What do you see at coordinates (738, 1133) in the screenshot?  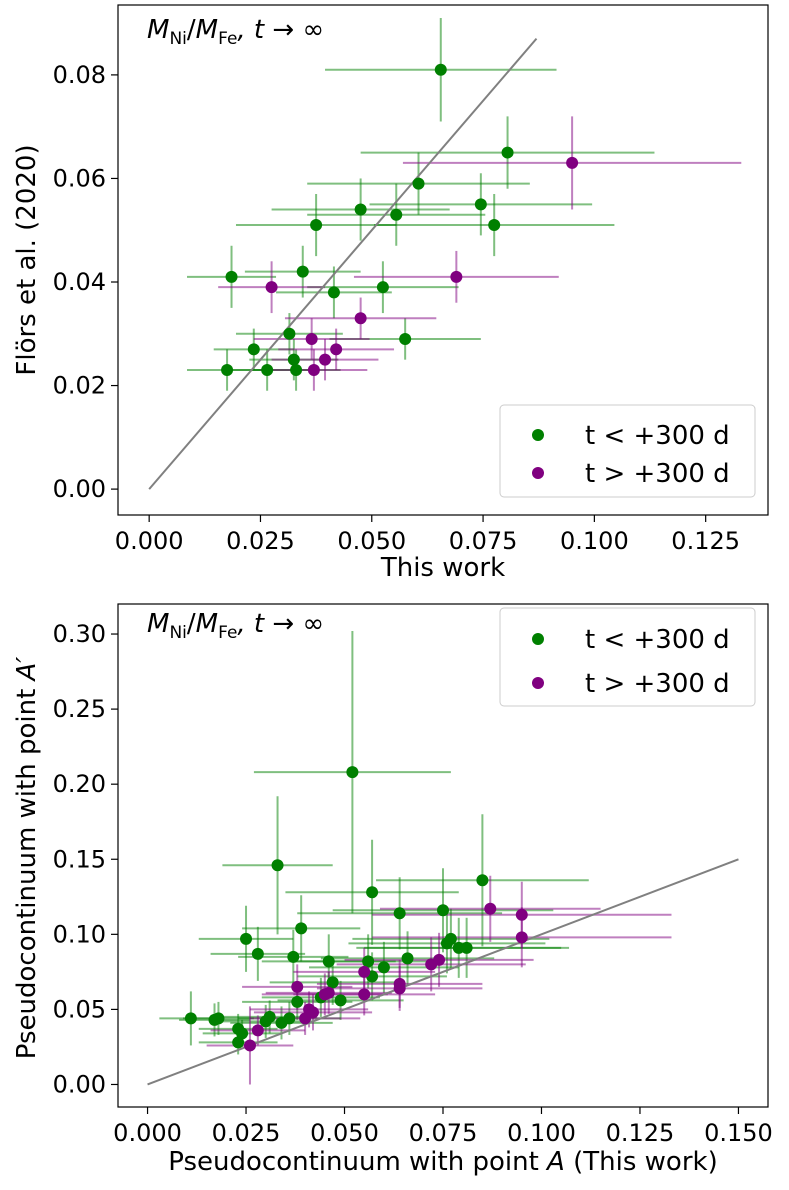 I see `bottom-x-tick-label: 0.150` at bounding box center [738, 1133].